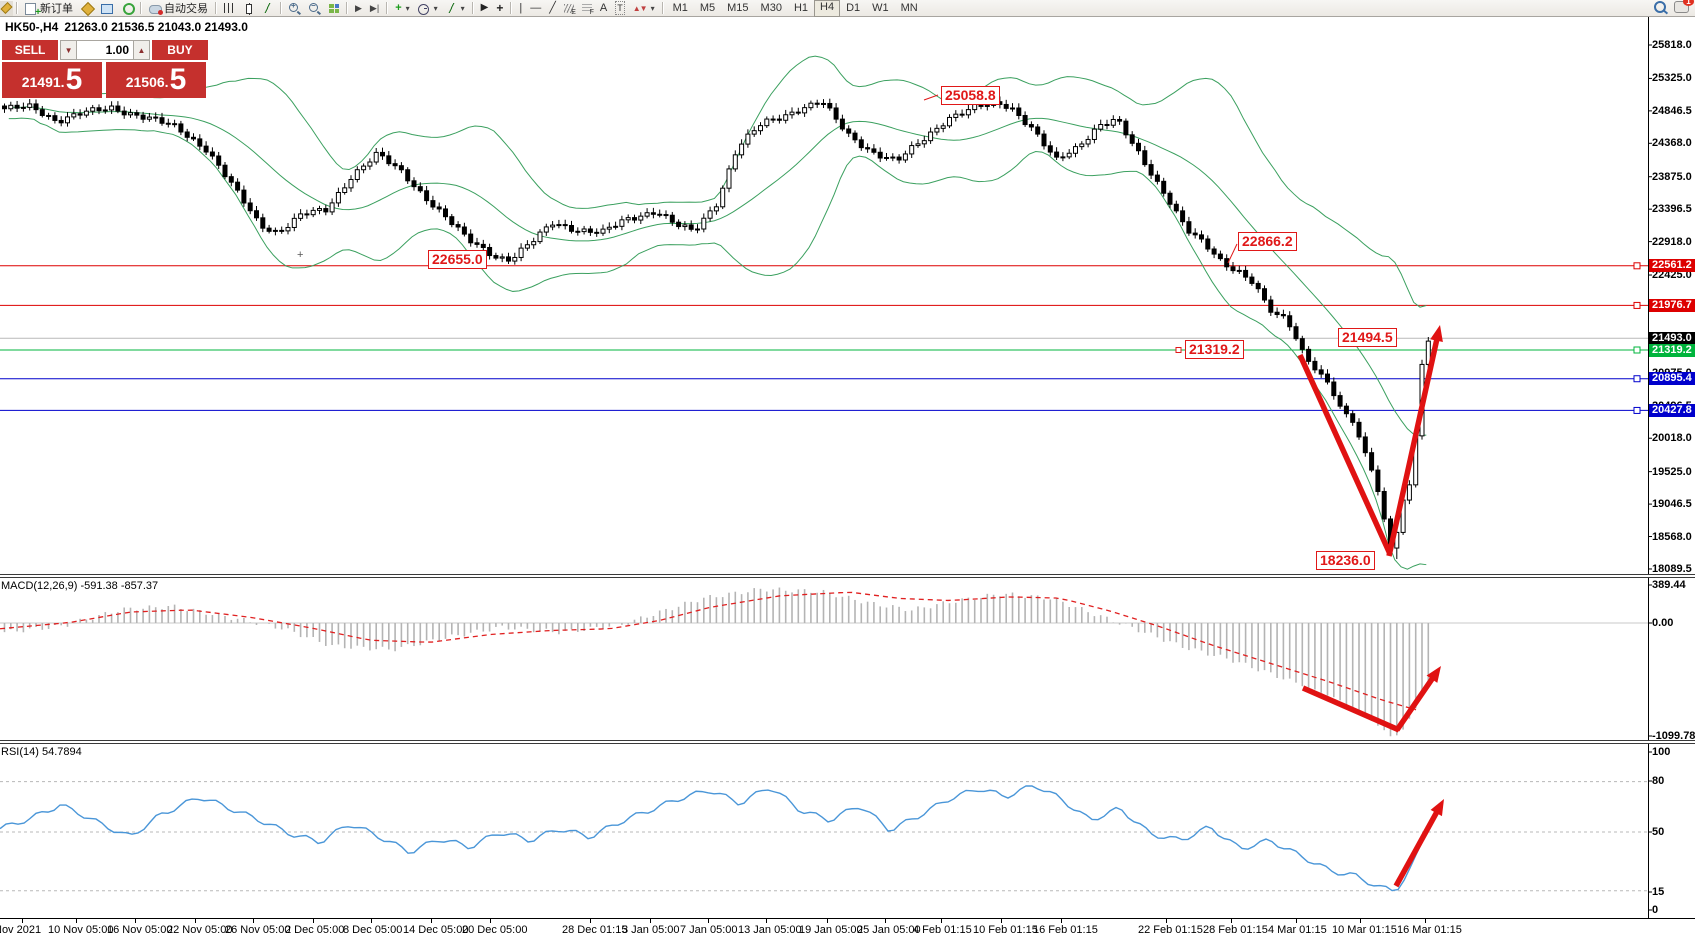 This screenshot has height=941, width=1695. Describe the element at coordinates (1214, 349) in the screenshot. I see `price-callout: 21319.2` at that location.